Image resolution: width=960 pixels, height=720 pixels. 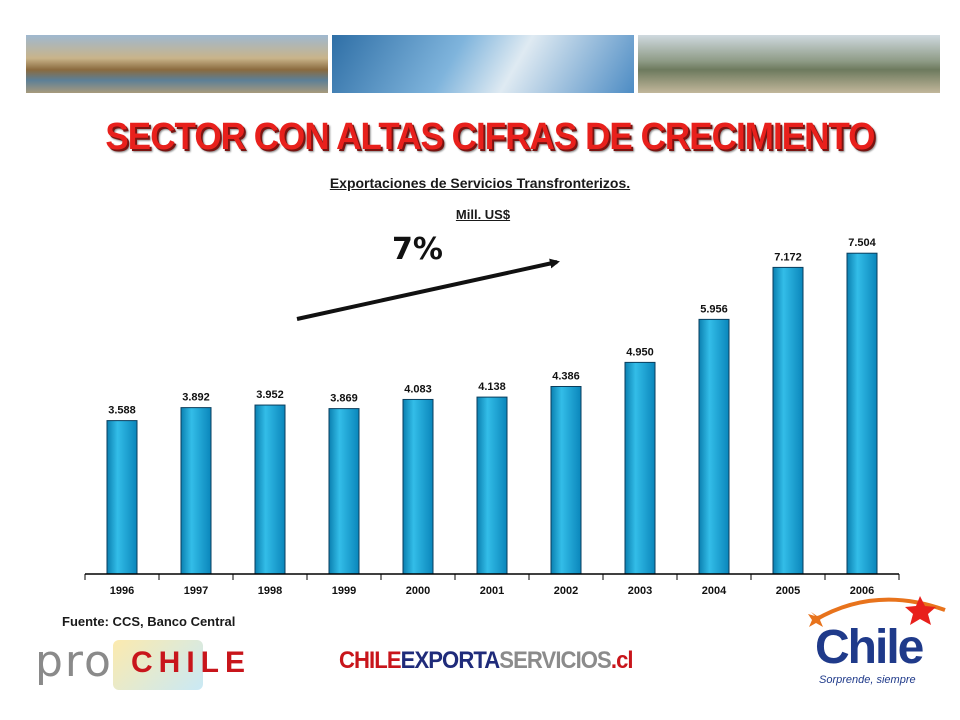 What do you see at coordinates (862, 243) in the screenshot?
I see `data-label-2006: 7.504` at bounding box center [862, 243].